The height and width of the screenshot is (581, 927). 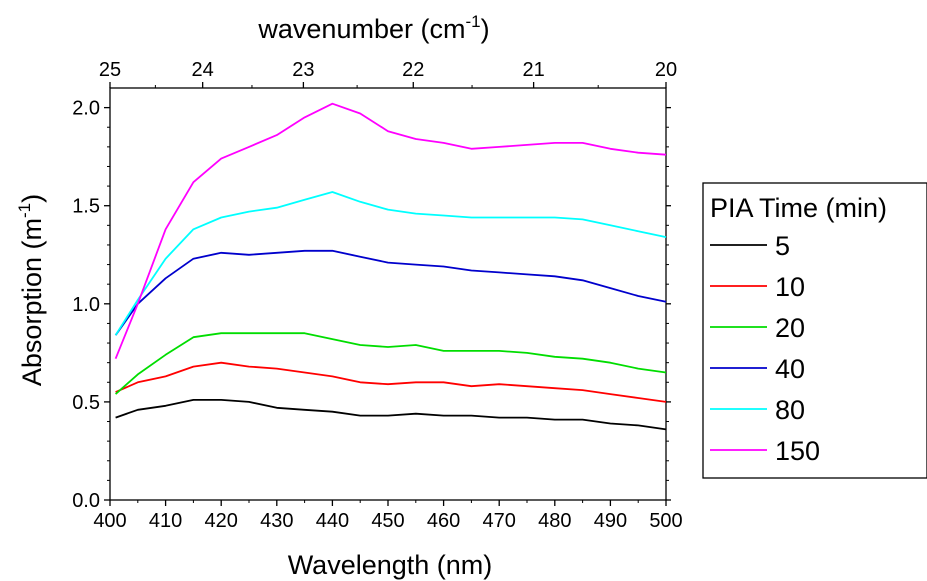 I want to click on y-axis-title: Absorption (m-1), so click(x=31, y=290).